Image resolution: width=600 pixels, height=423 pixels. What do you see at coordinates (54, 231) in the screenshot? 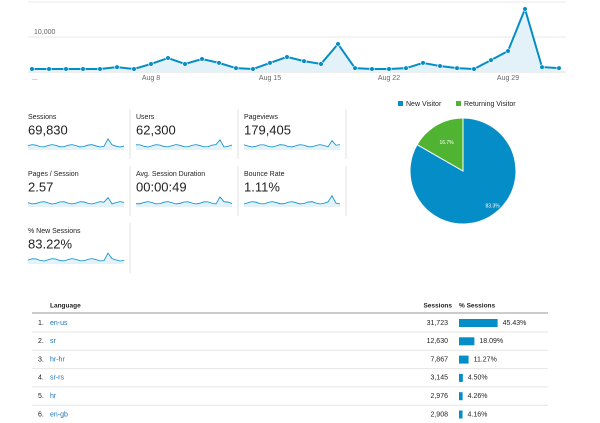
I see `metric-label: % New Sessions` at bounding box center [54, 231].